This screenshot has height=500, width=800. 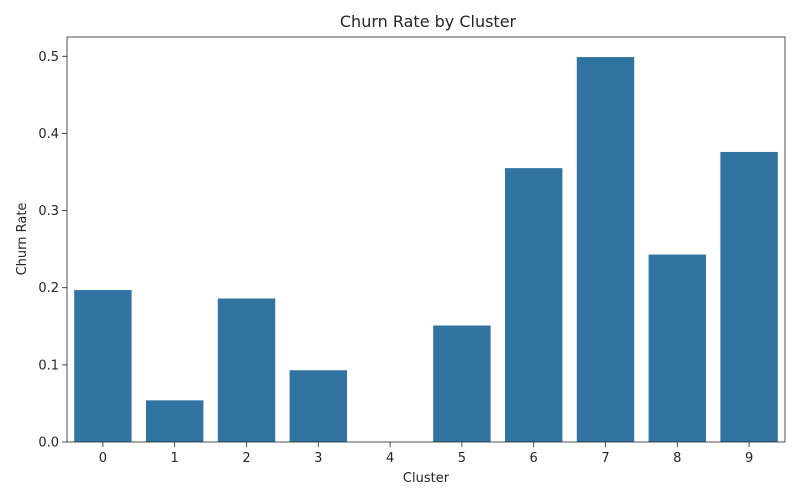 I want to click on x-tick-label: 5, so click(x=462, y=458).